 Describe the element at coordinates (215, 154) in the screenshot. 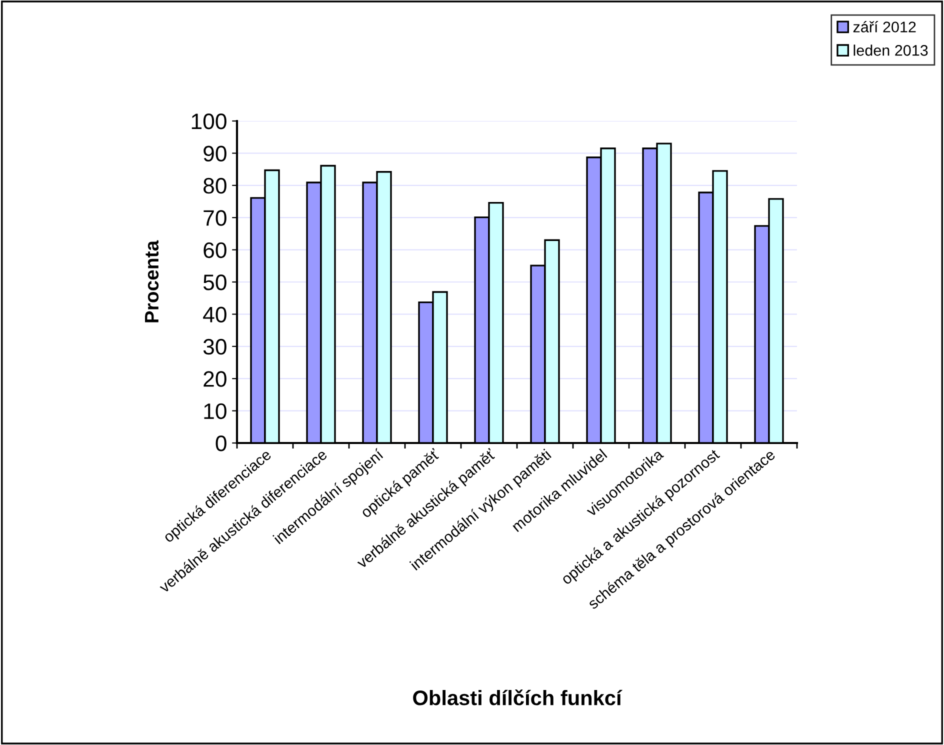

I see `y-tick-label: 90` at that location.